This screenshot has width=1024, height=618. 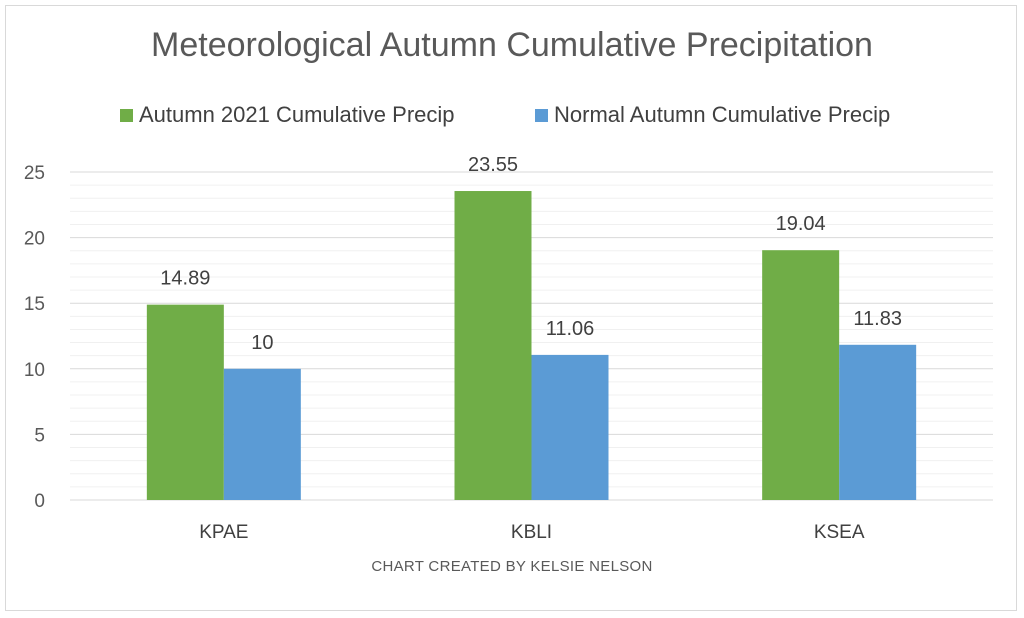 What do you see at coordinates (512, 566) in the screenshot?
I see `chart-footer: CHART CREATED BY KELSIE NELSON` at bounding box center [512, 566].